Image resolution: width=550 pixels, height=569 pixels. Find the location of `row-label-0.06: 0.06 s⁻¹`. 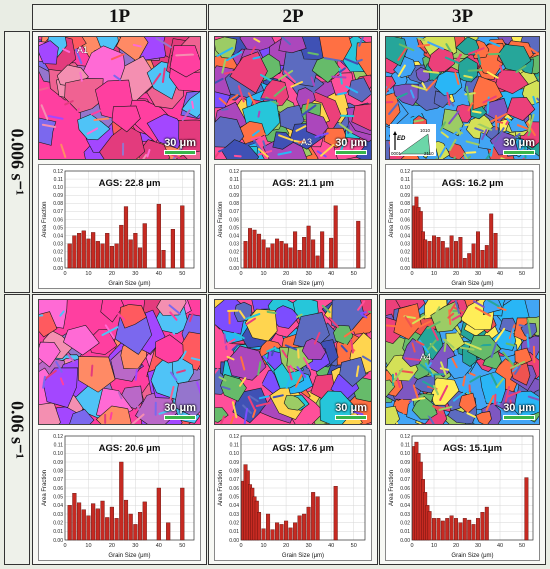

row-label-0.06: 0.06 s⁻¹ is located at coordinates (17, 429).